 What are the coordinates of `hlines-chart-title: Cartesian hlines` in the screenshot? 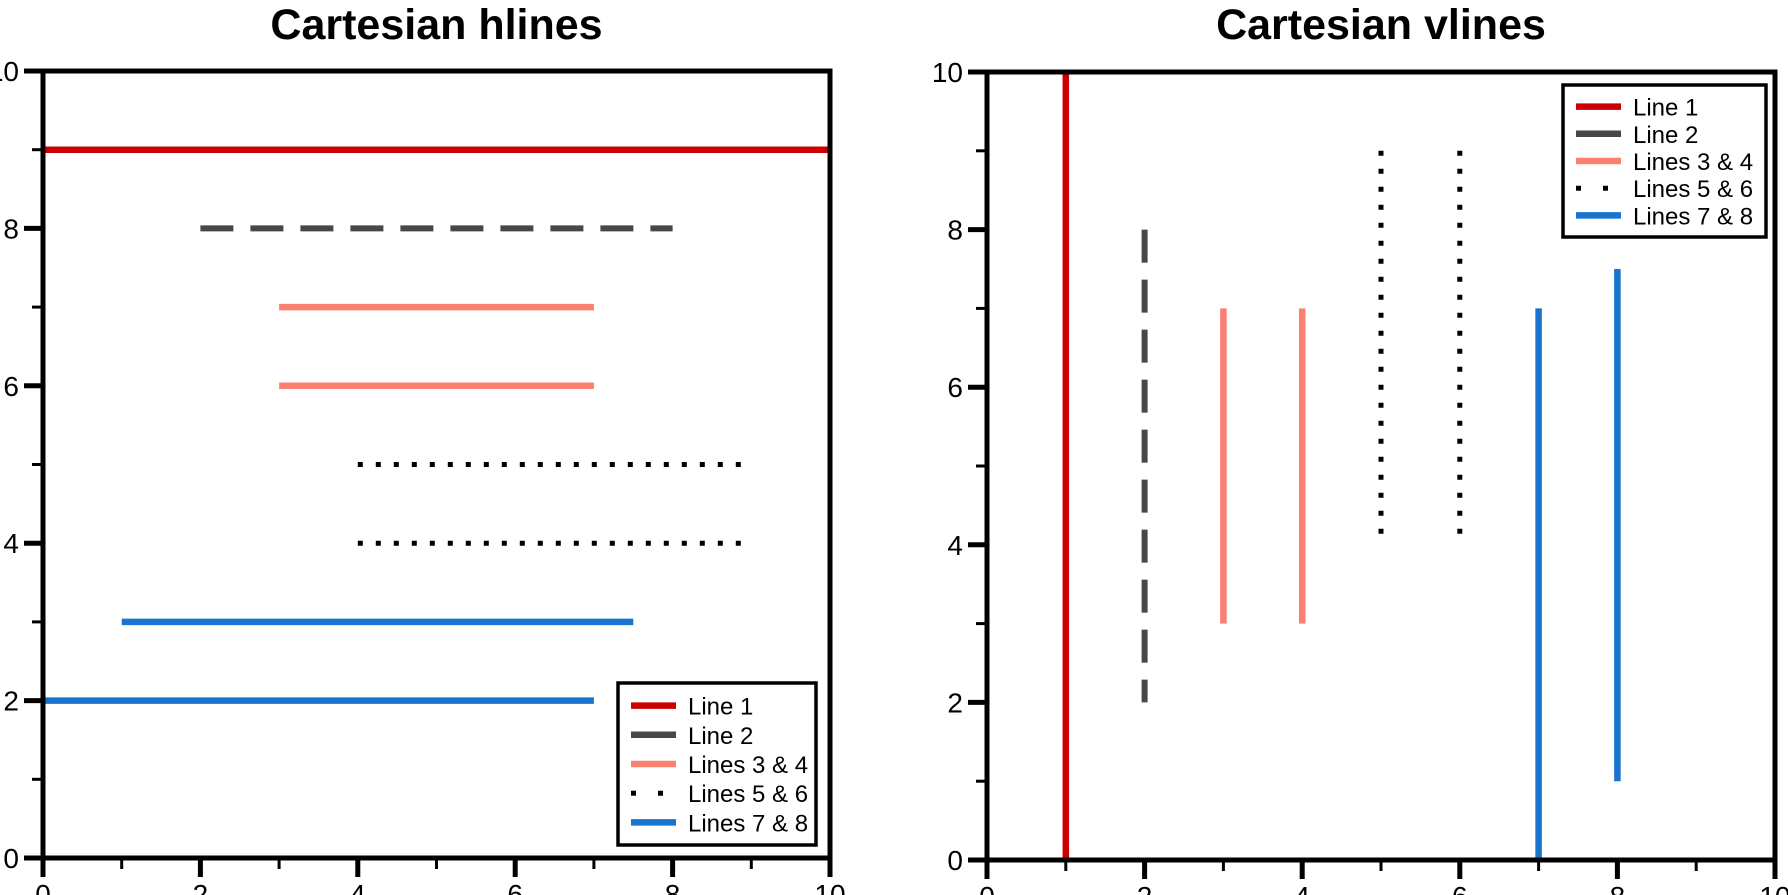 It's located at (436, 25).